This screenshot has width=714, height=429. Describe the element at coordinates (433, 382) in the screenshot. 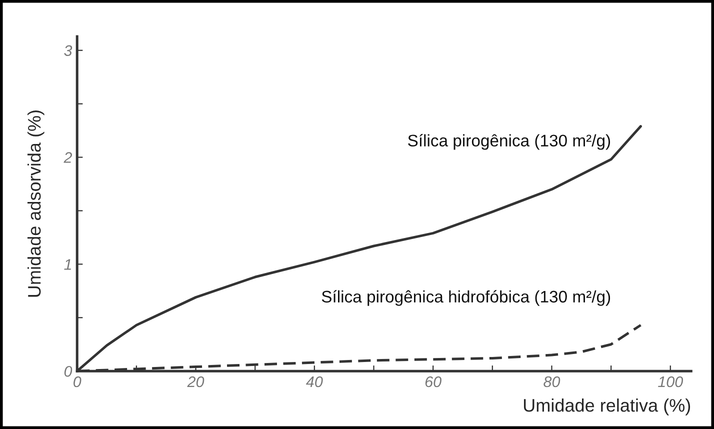

I see `x-tick-label: 60` at that location.